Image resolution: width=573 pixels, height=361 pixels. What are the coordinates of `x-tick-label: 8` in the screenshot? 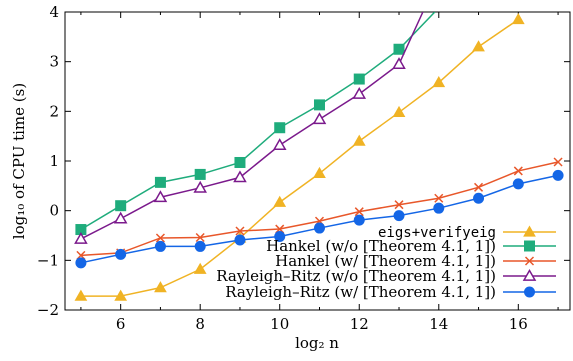 It's located at (200, 324).